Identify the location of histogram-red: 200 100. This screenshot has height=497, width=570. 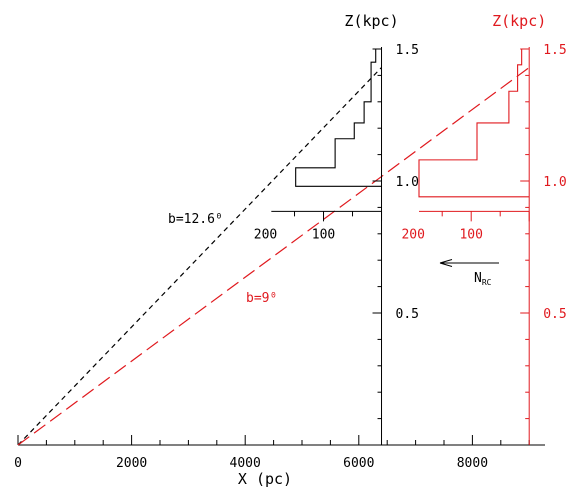
(465, 145).